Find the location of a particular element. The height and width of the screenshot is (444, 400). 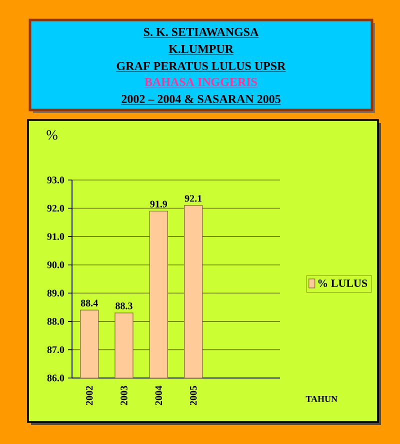

x-tick-label: 2003 is located at coordinates (124, 396).